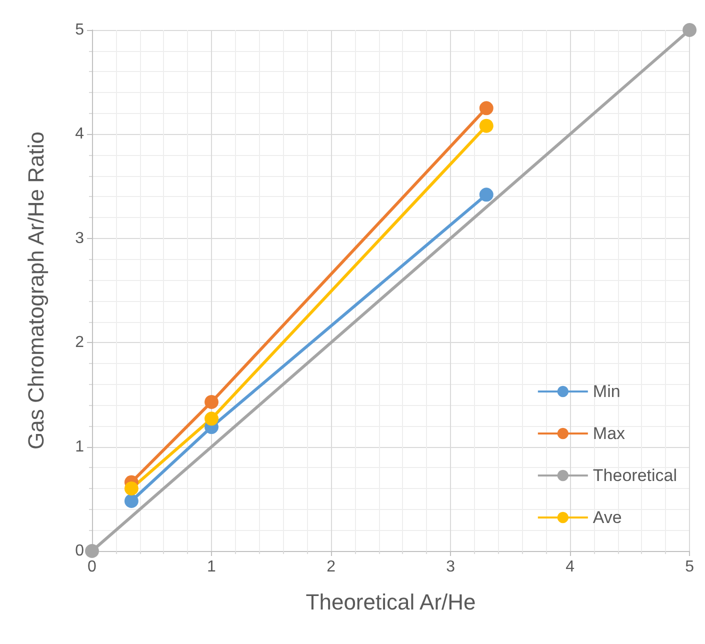  Describe the element at coordinates (36, 291) in the screenshot. I see `y-axis-title: Gas Chromatograph Ar/He Ratio` at that location.